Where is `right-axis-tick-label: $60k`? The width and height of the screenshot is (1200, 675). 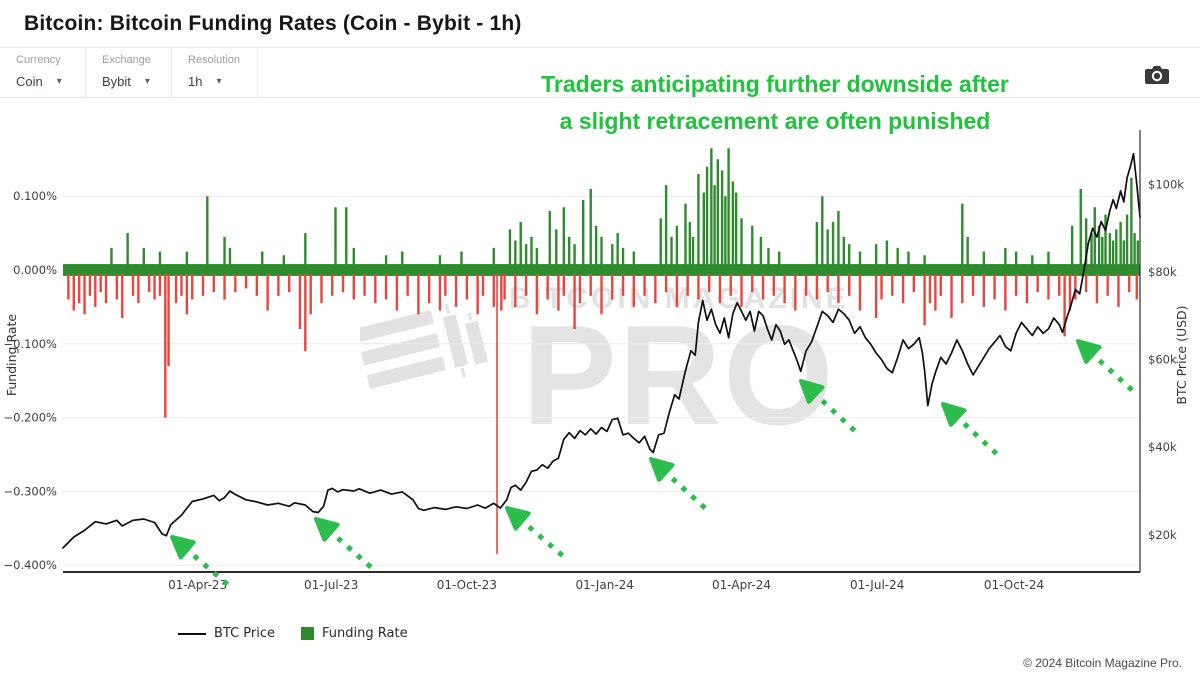 right-axis-tick-label: $60k is located at coordinates (1162, 360).